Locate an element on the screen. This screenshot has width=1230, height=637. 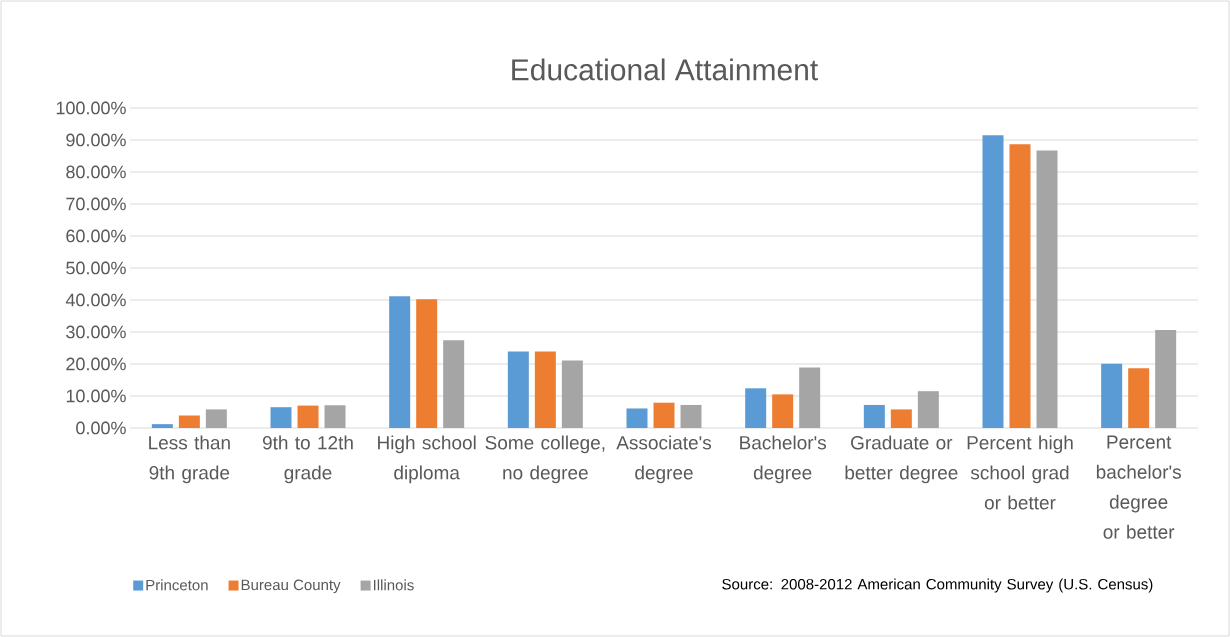
y-tick-label: 90.00% is located at coordinates (96, 140).